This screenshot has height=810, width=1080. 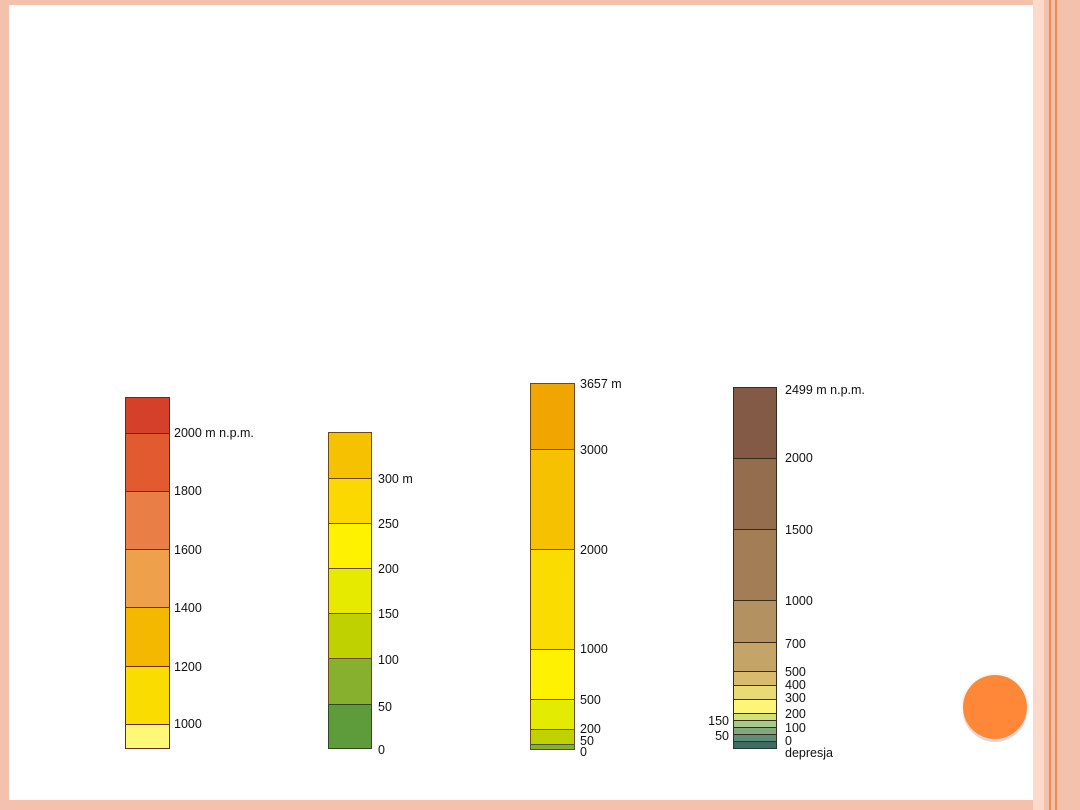 I want to click on scale4-label: 500, so click(x=795, y=672).